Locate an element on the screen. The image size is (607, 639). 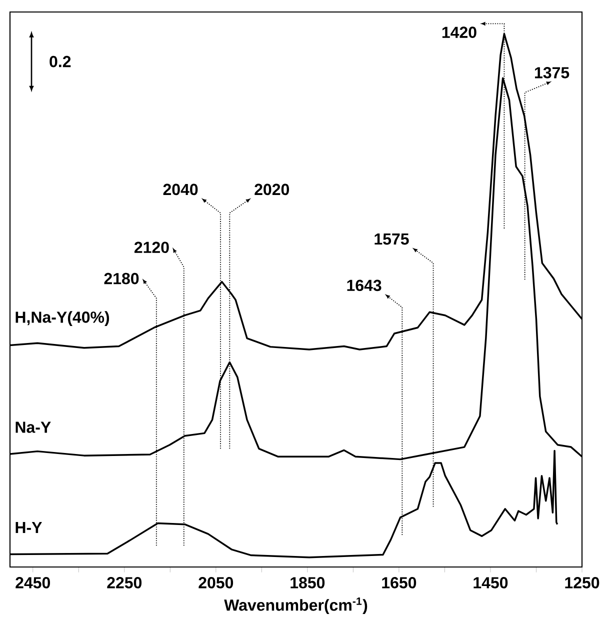
series-label: Na-Y is located at coordinates (33, 427).